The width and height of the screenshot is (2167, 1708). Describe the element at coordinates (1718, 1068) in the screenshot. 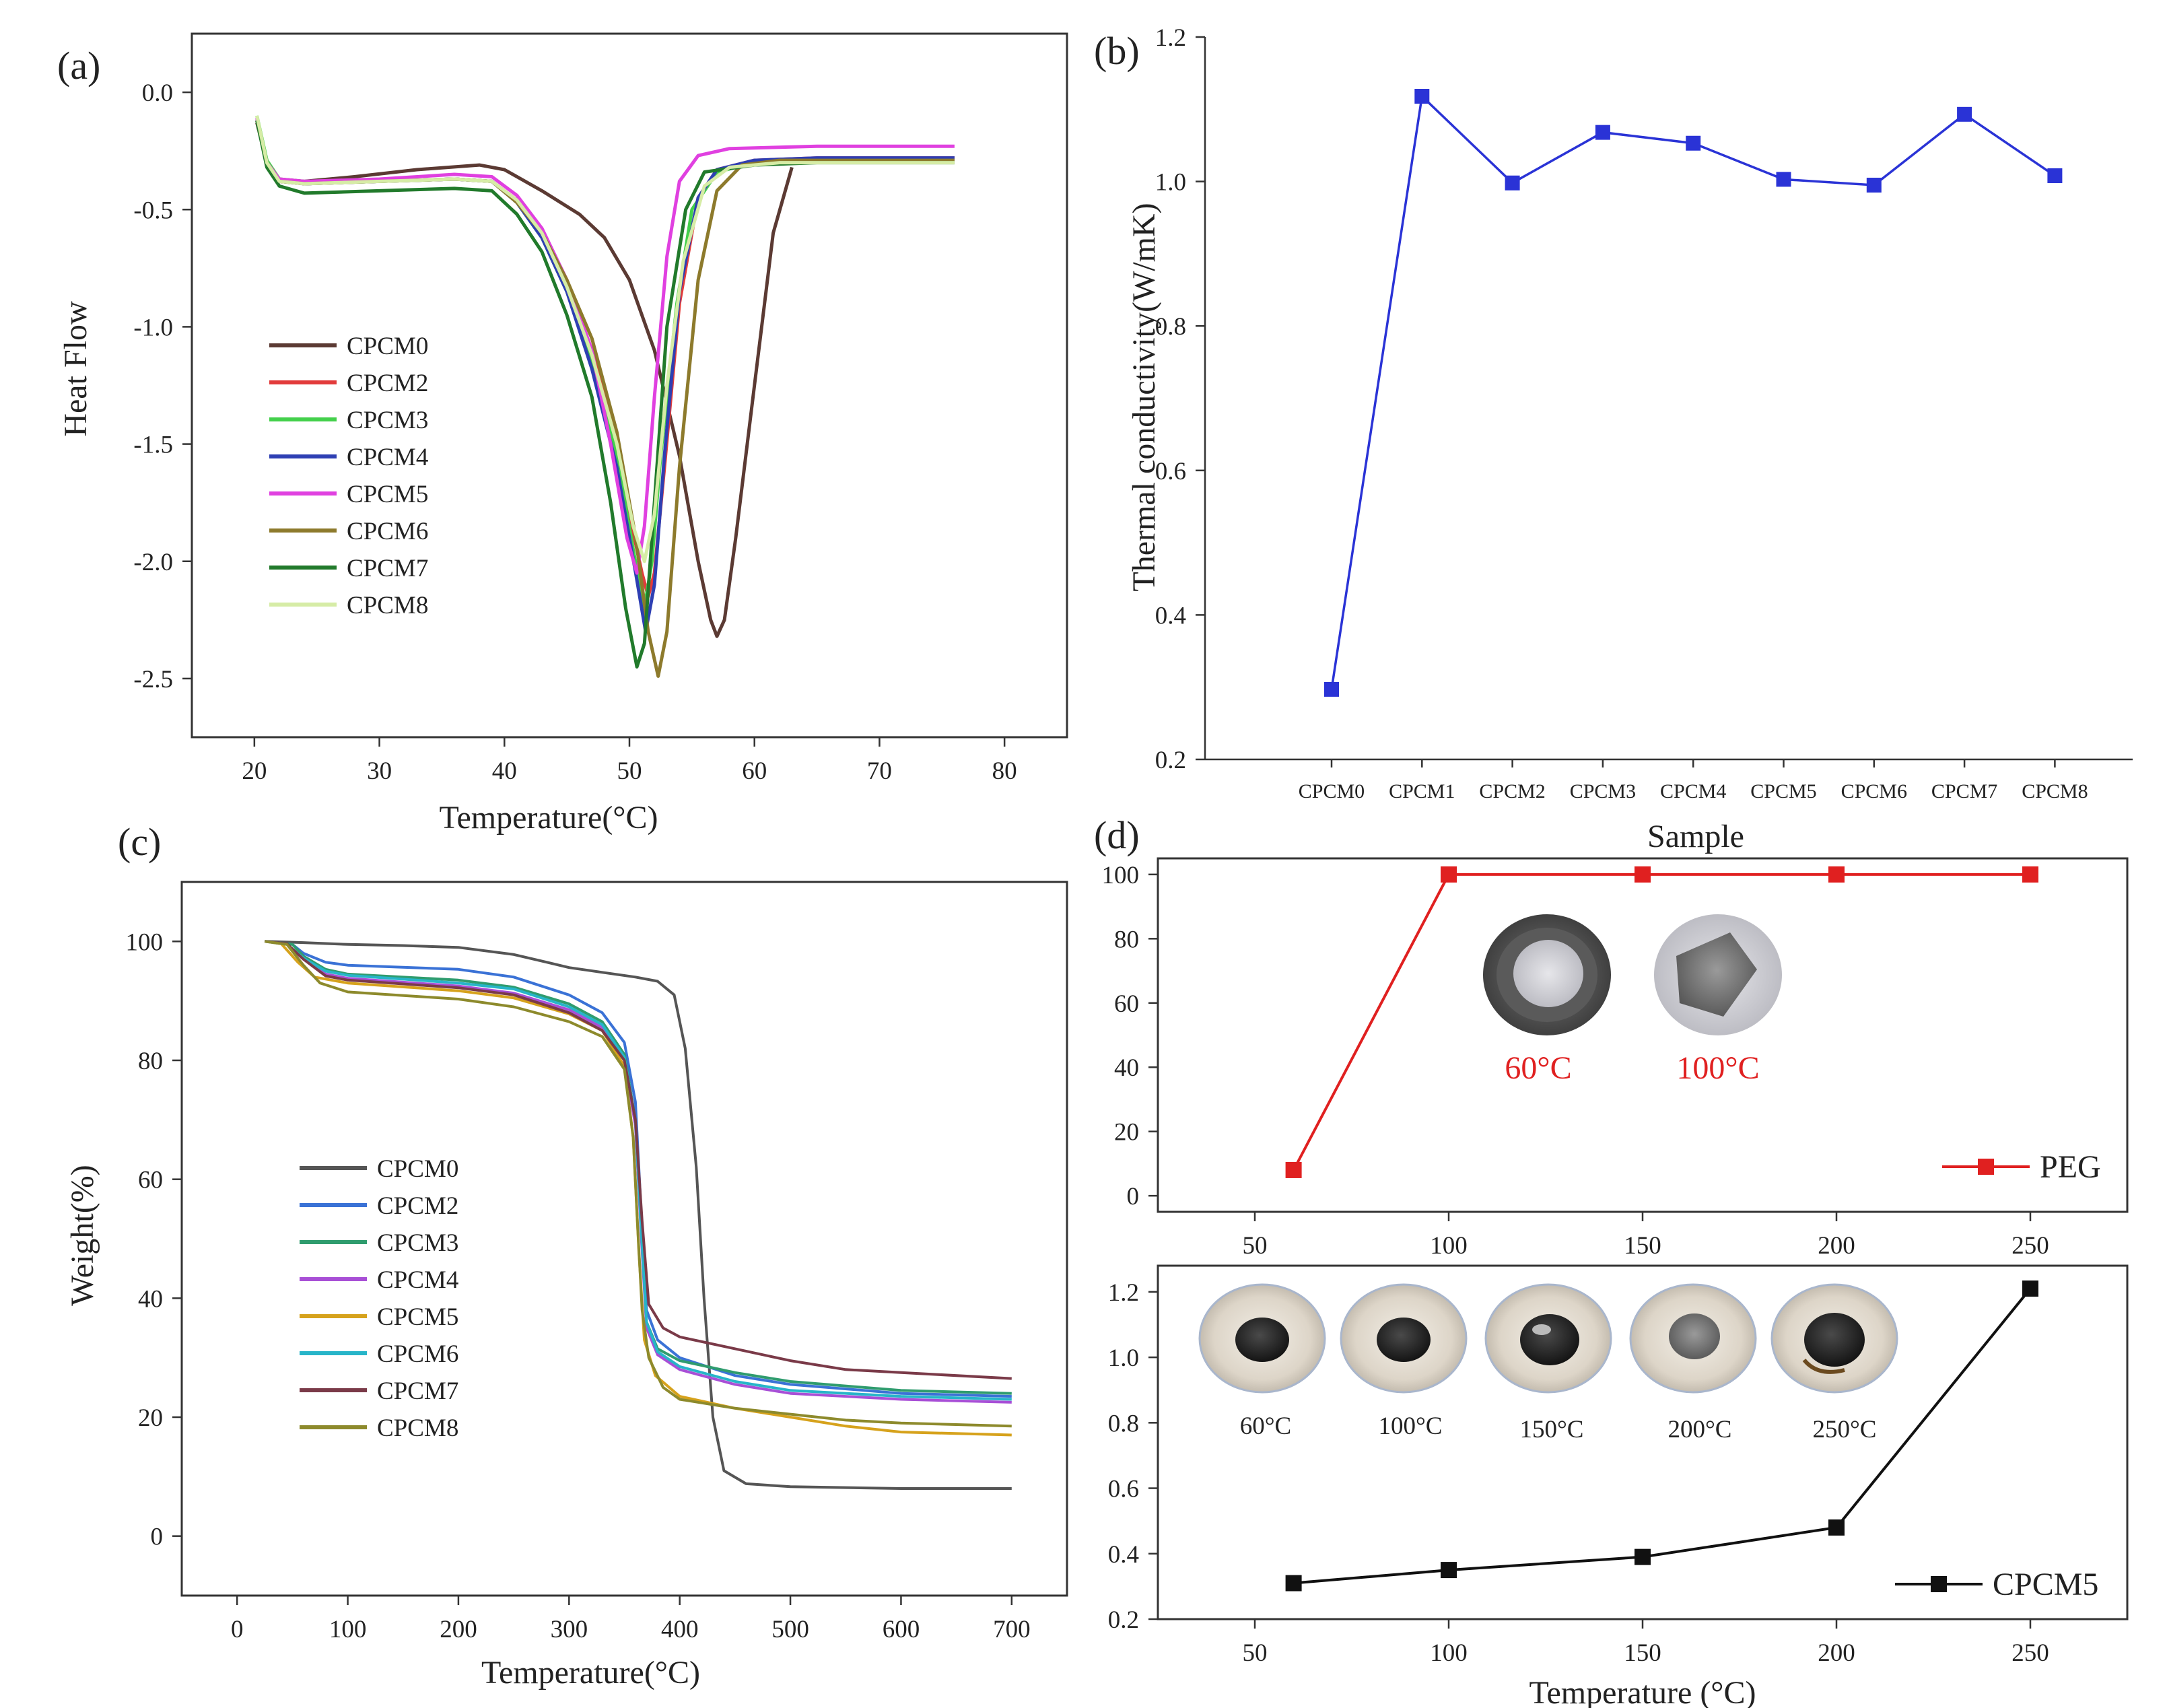

I see `photo-label-peg-100c: 100°C` at that location.